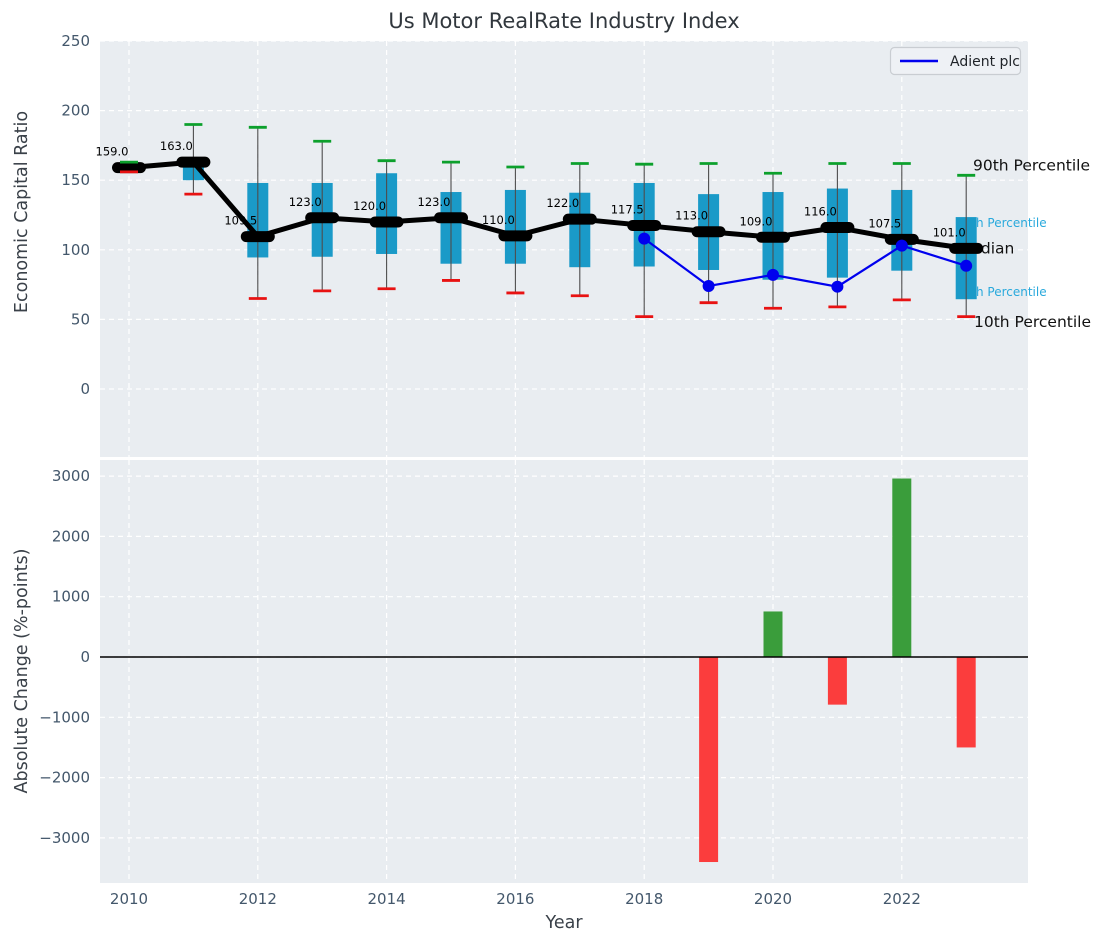  What do you see at coordinates (837, 286) in the screenshot?
I see `adient-point-2021` at bounding box center [837, 286].